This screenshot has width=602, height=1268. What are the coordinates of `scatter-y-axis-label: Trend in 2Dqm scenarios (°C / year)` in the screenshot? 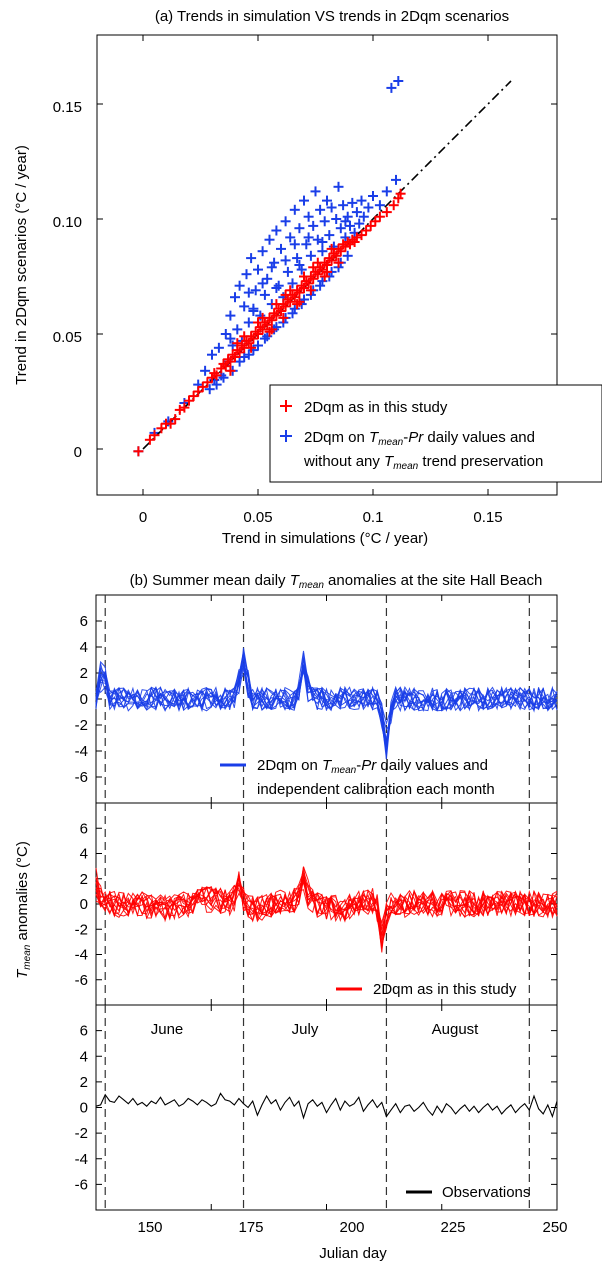 It's located at (21, 265).